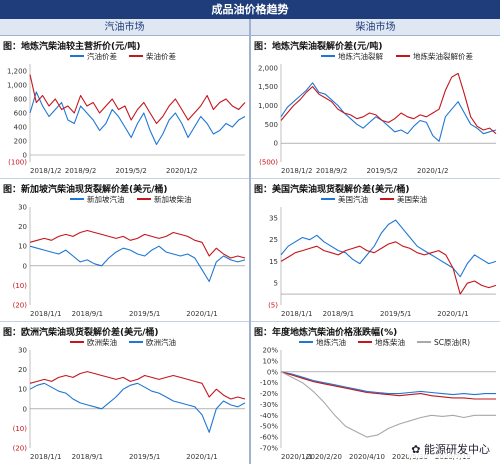 The height and width of the screenshot is (464, 500). I want to click on y-tick-label: 5, so click(276, 284).